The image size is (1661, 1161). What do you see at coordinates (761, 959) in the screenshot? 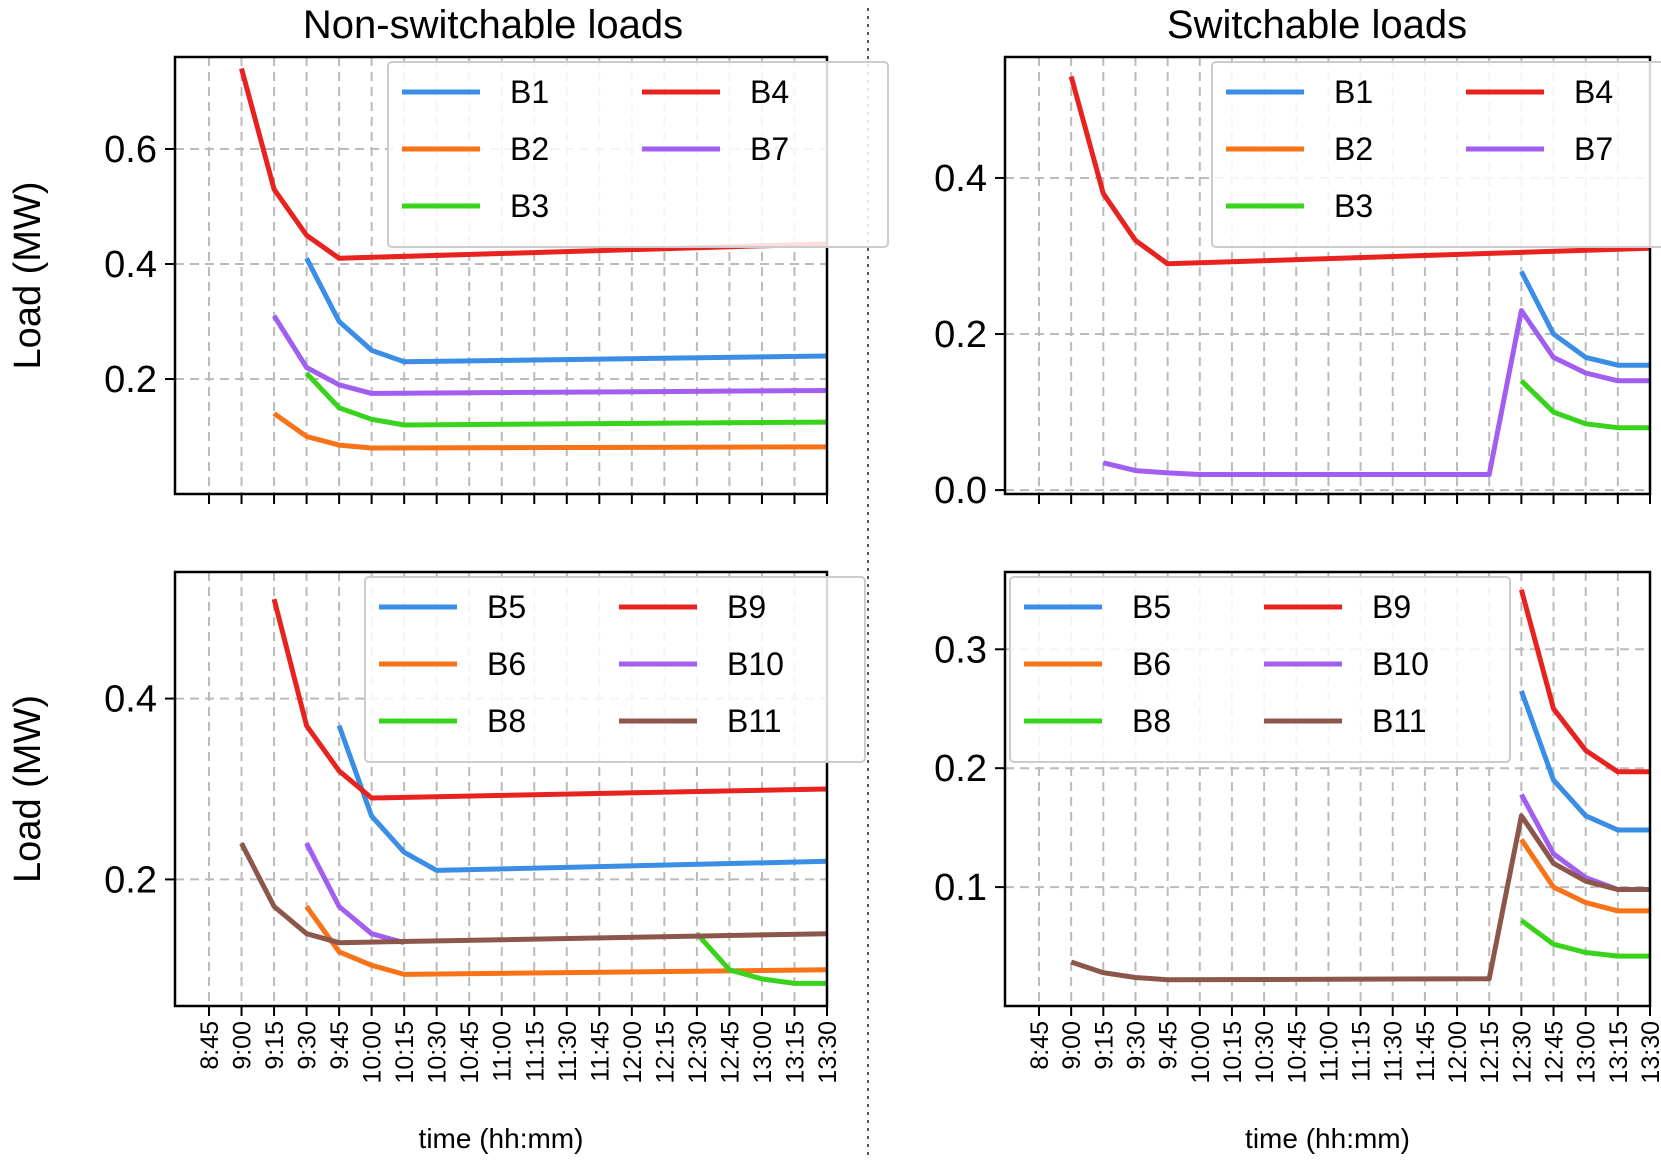
I see `series-line-B8` at bounding box center [761, 959].